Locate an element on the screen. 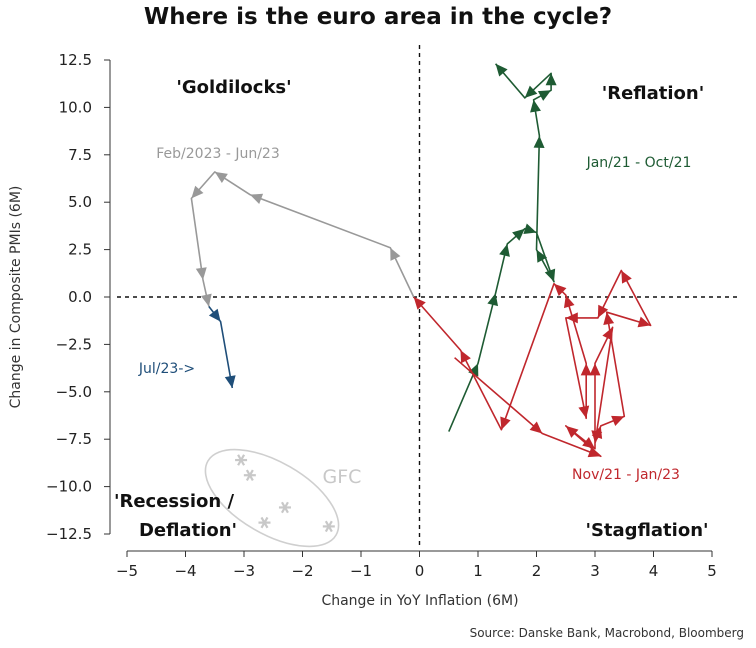 This screenshot has height=648, width=756. x-tick-label: −1 is located at coordinates (361, 571).